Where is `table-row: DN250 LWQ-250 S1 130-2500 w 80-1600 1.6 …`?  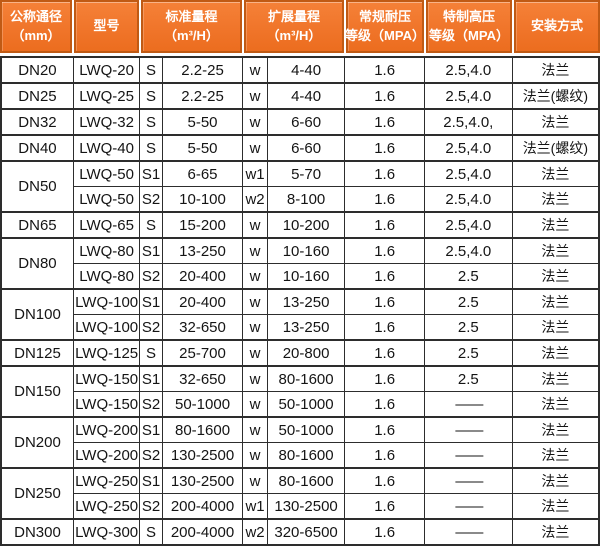
table-row: DN250 LWQ-250 S1 130-2500 w 80-1600 1.6 … is located at coordinates (300, 493).